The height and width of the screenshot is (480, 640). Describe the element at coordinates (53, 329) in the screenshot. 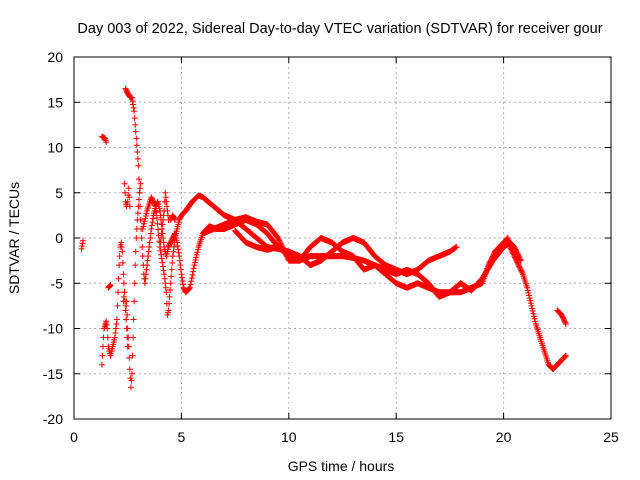

I see `y-tick-label: -10` at that location.